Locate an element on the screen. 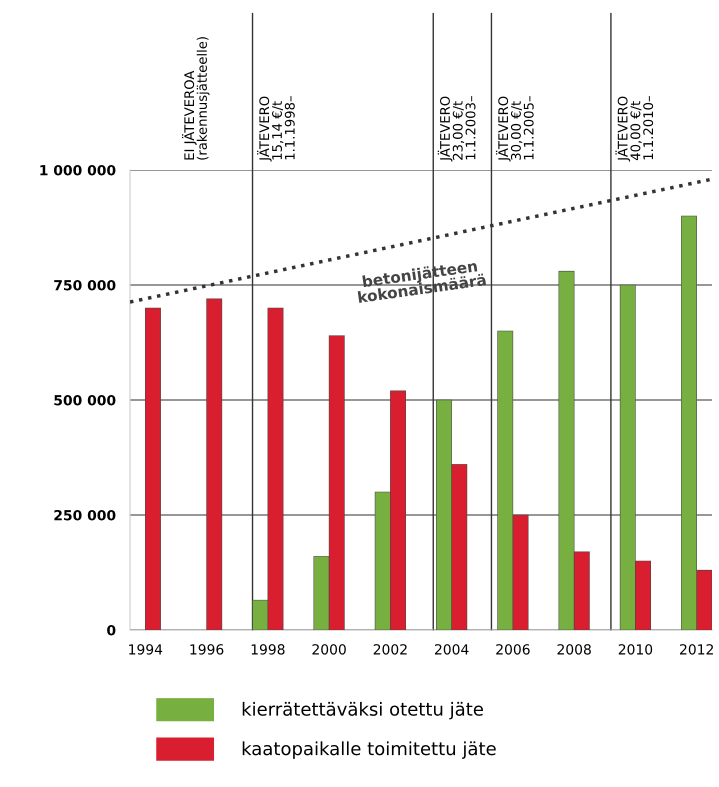  x-tick-label: 1996 is located at coordinates (207, 649).